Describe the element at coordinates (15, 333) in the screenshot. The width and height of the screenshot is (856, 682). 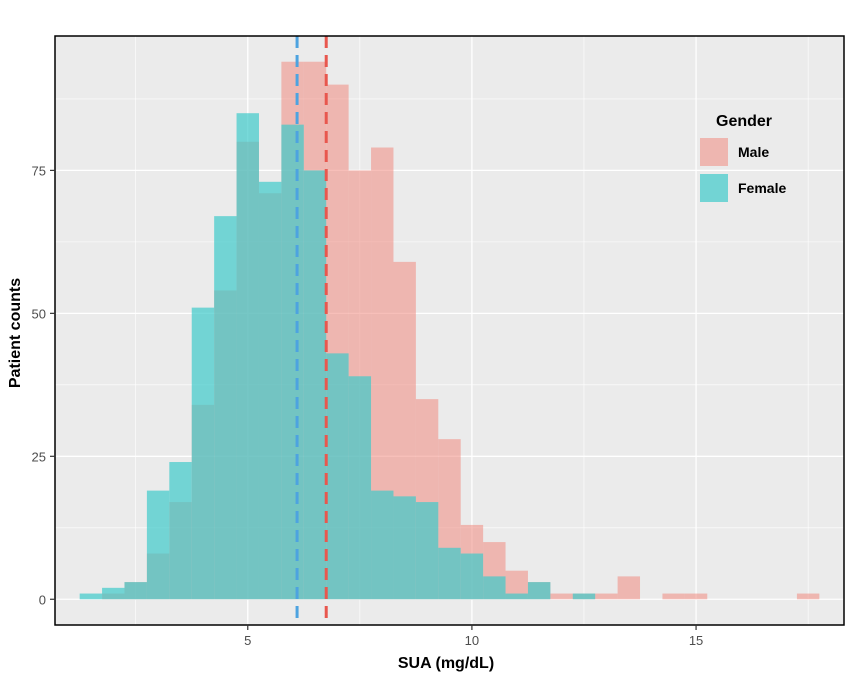
I see `y-axis-title: Patient counts` at that location.